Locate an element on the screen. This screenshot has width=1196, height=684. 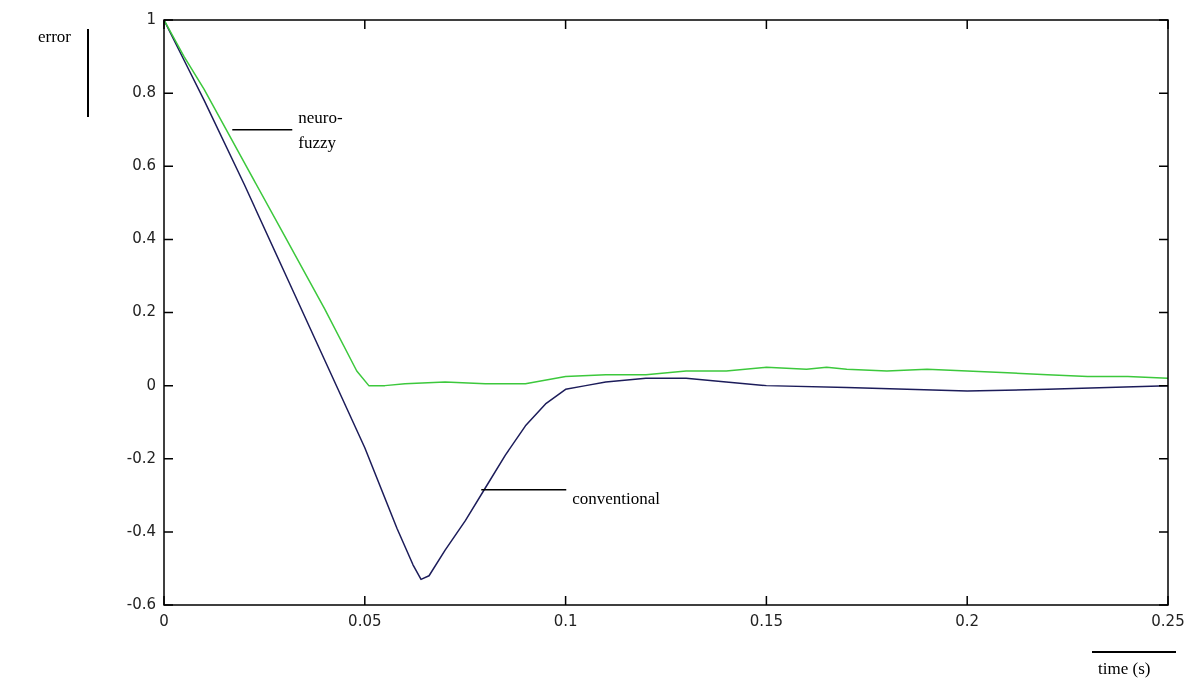
x-tick-label: 0.25 is located at coordinates (1168, 620).